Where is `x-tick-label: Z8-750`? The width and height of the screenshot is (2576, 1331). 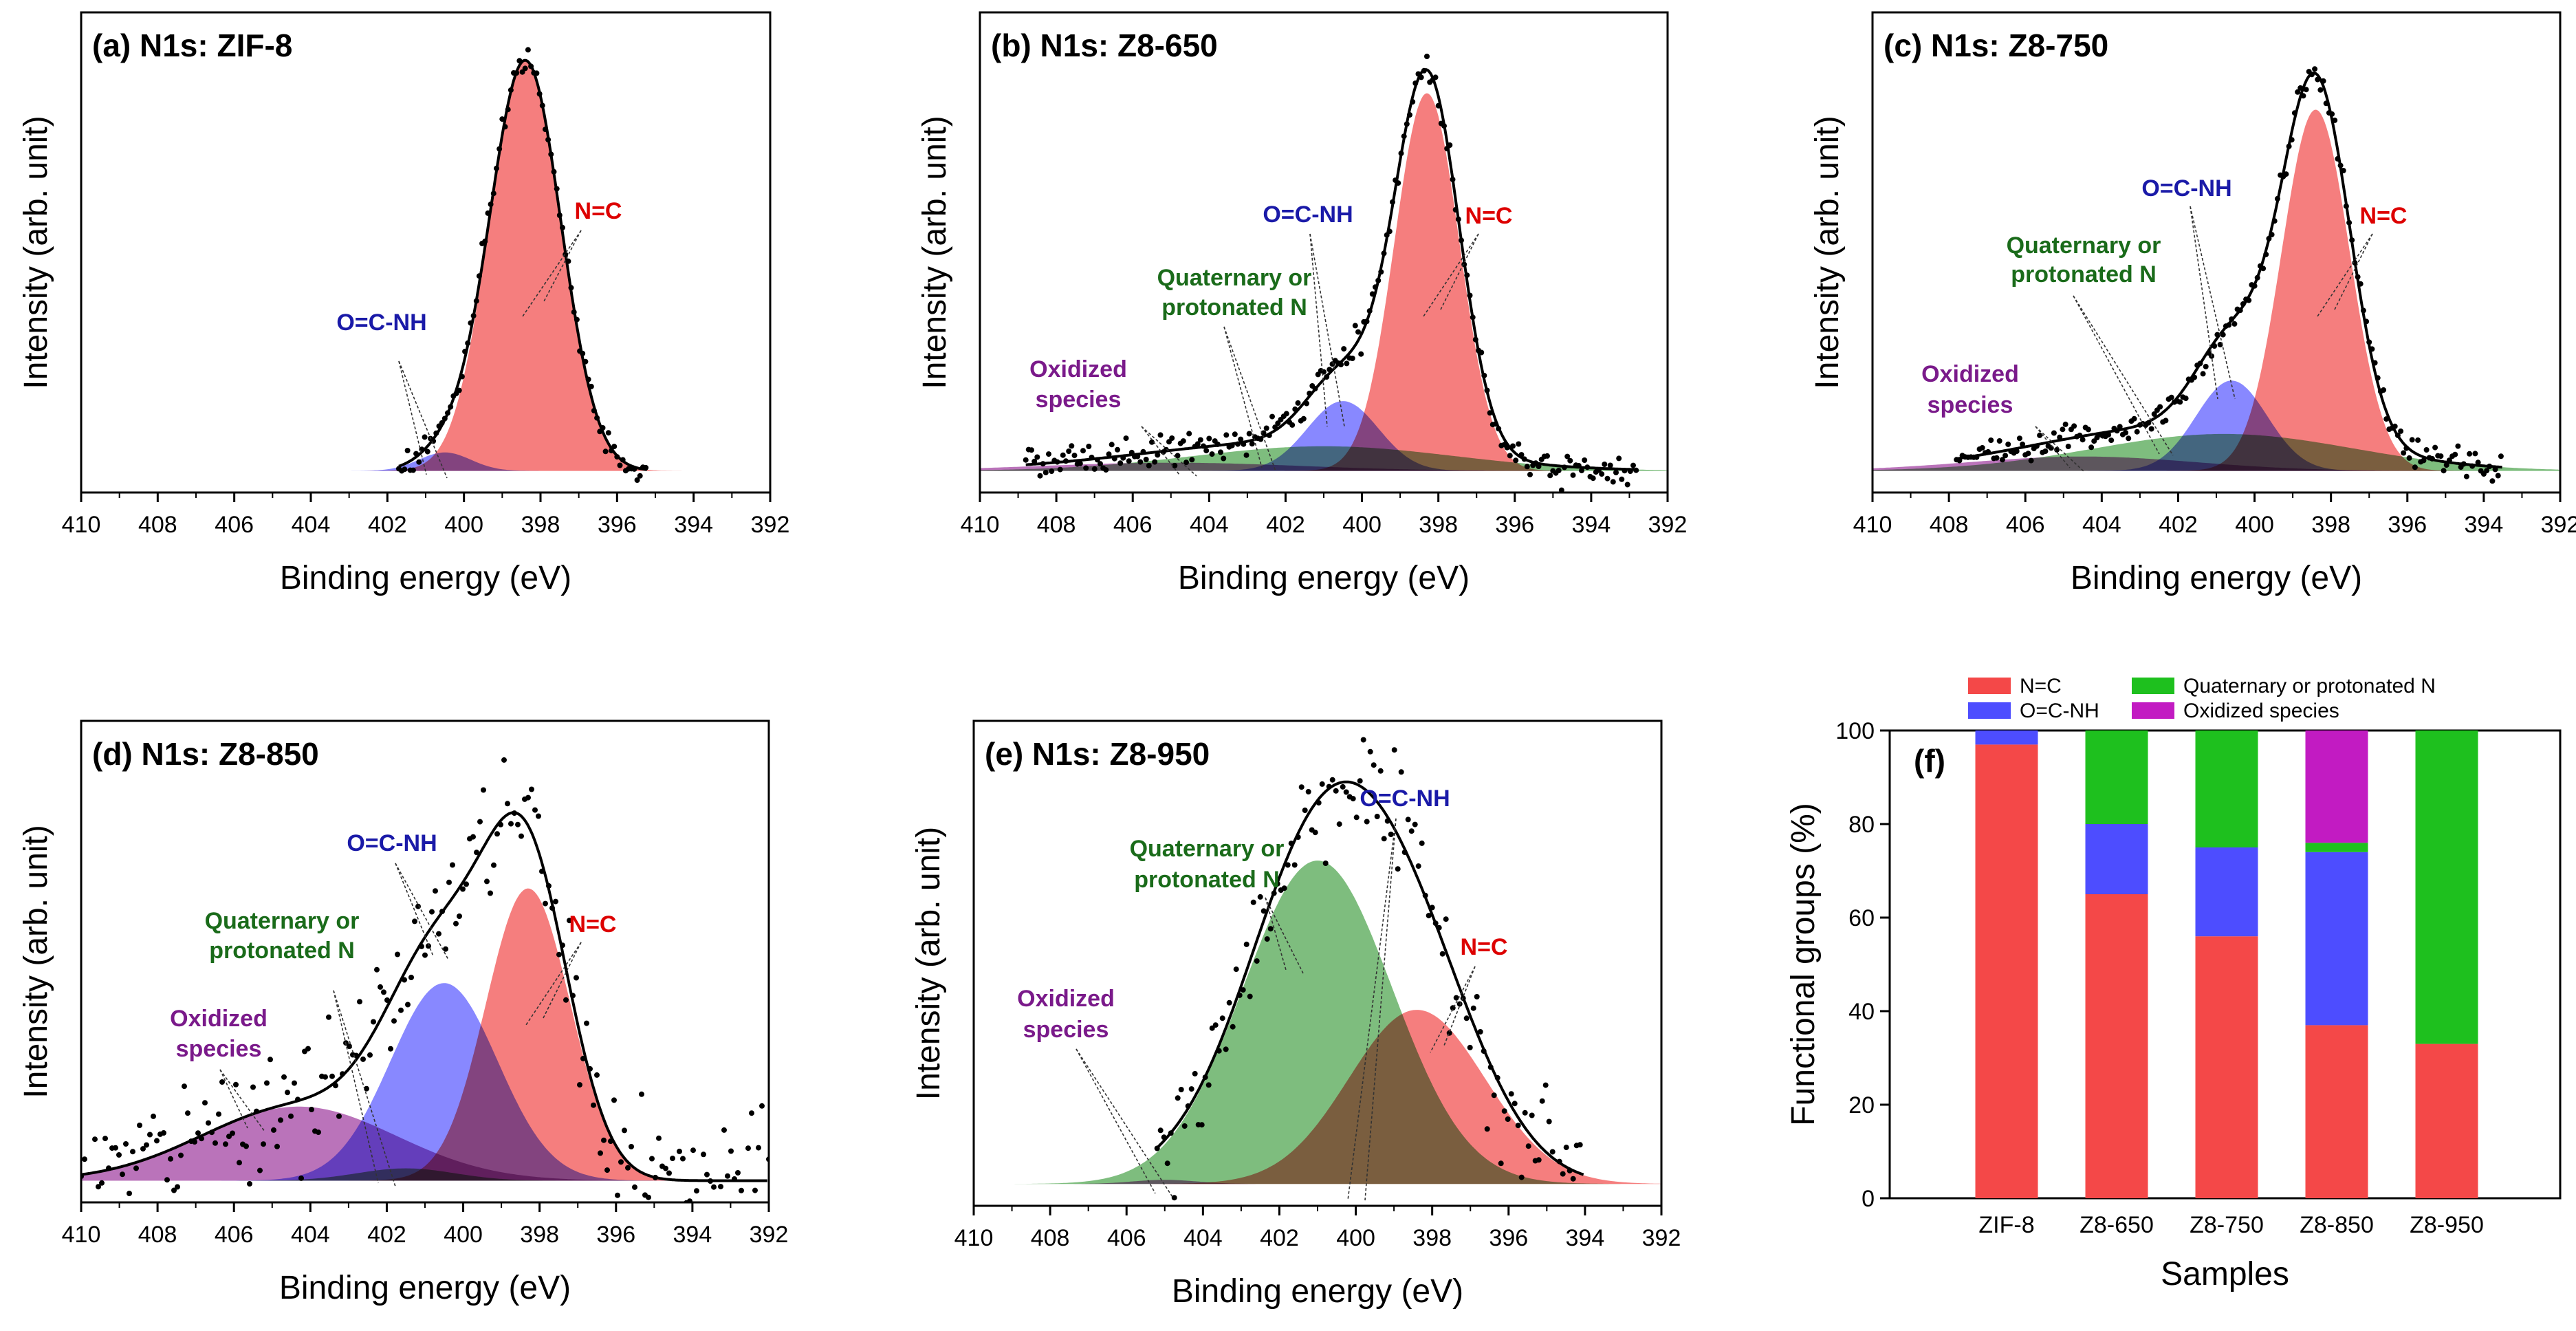 x-tick-label: Z8-750 is located at coordinates (2227, 1225).